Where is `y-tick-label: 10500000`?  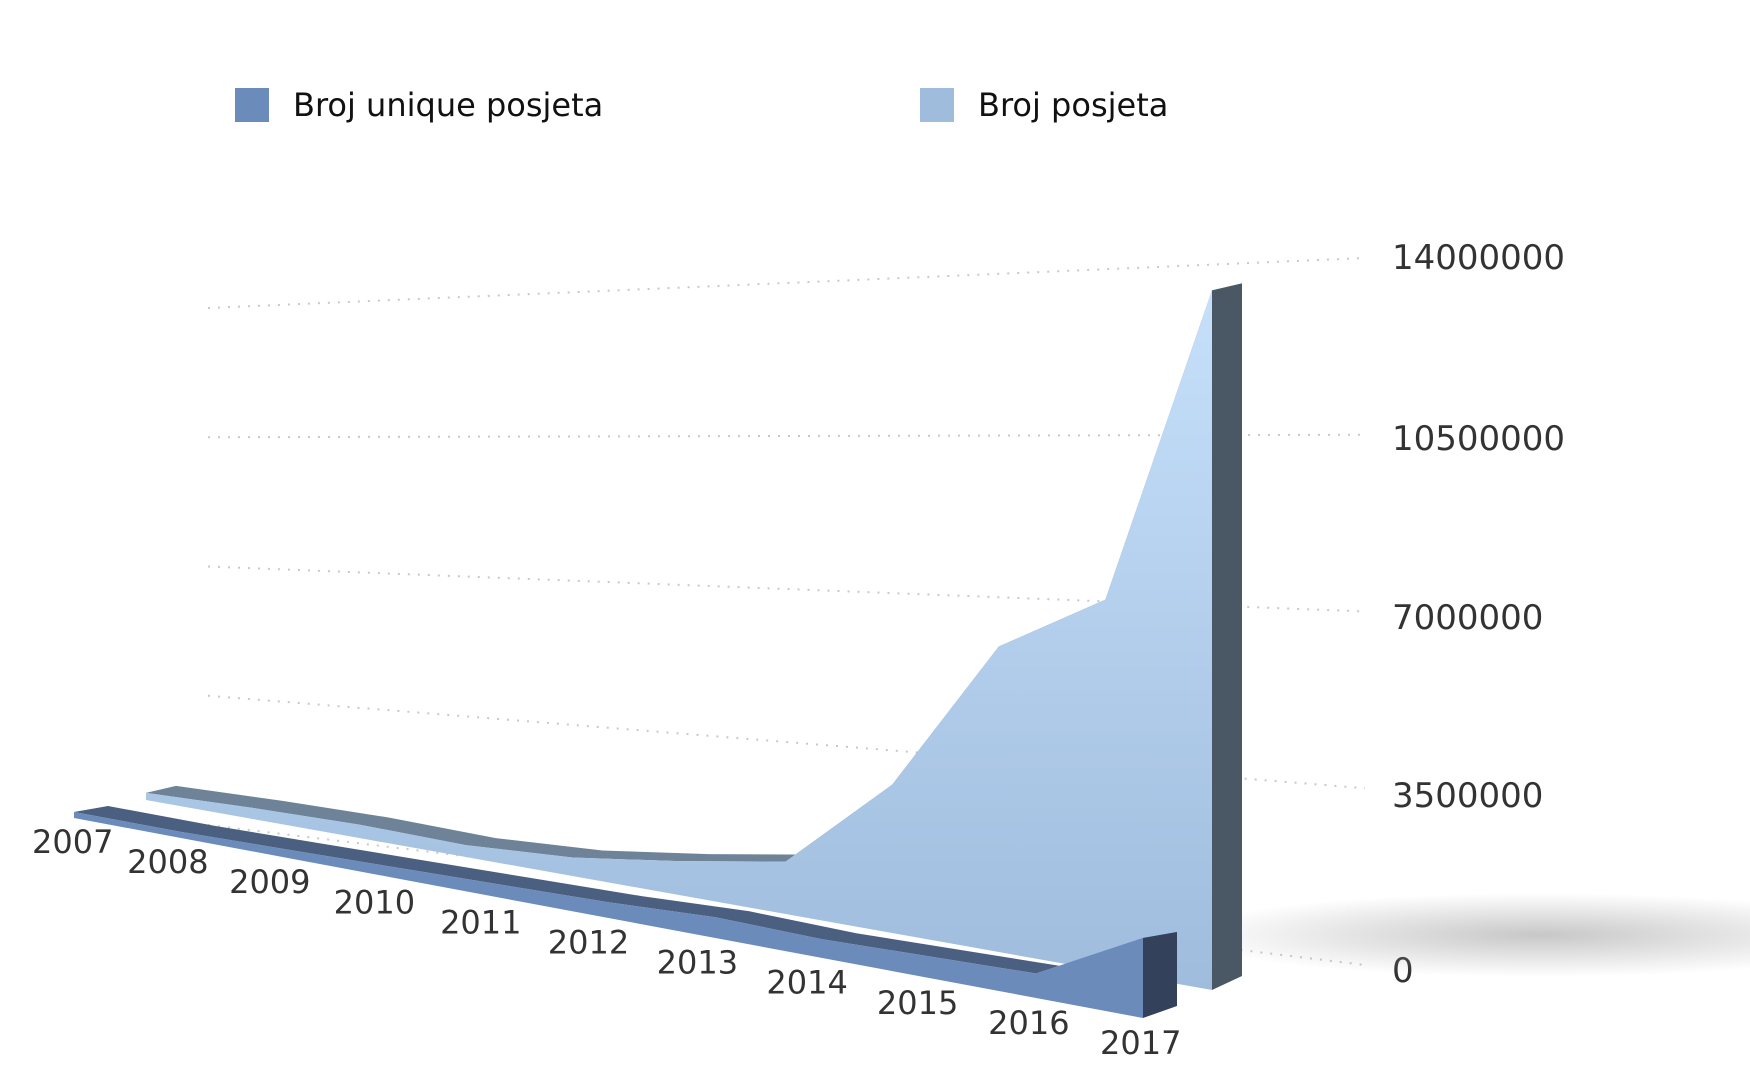
y-tick-label: 10500000 is located at coordinates (1478, 439).